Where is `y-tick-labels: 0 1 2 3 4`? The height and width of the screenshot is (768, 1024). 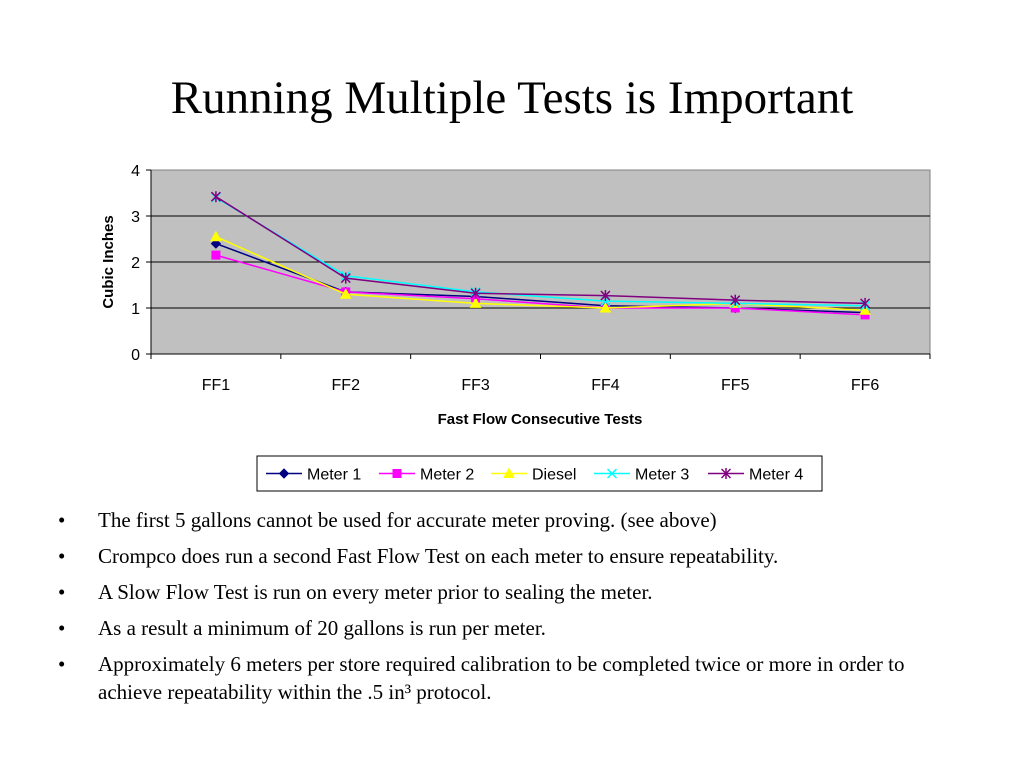 y-tick-labels: 0 1 2 3 4 is located at coordinates (135, 263).